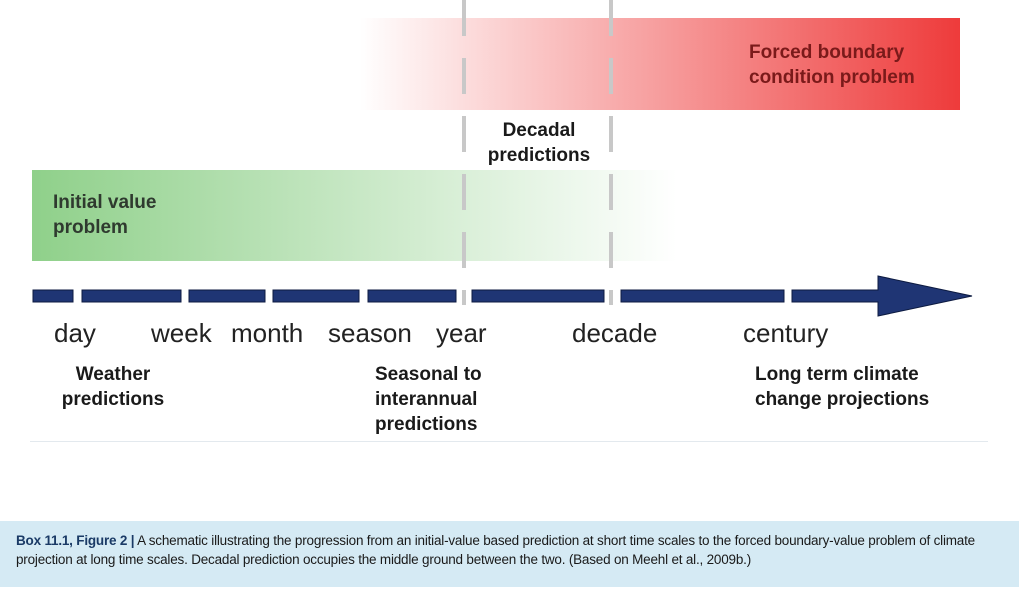 The width and height of the screenshot is (1019, 591). I want to click on longterm-projections-label: Long term climate change projections, so click(842, 387).